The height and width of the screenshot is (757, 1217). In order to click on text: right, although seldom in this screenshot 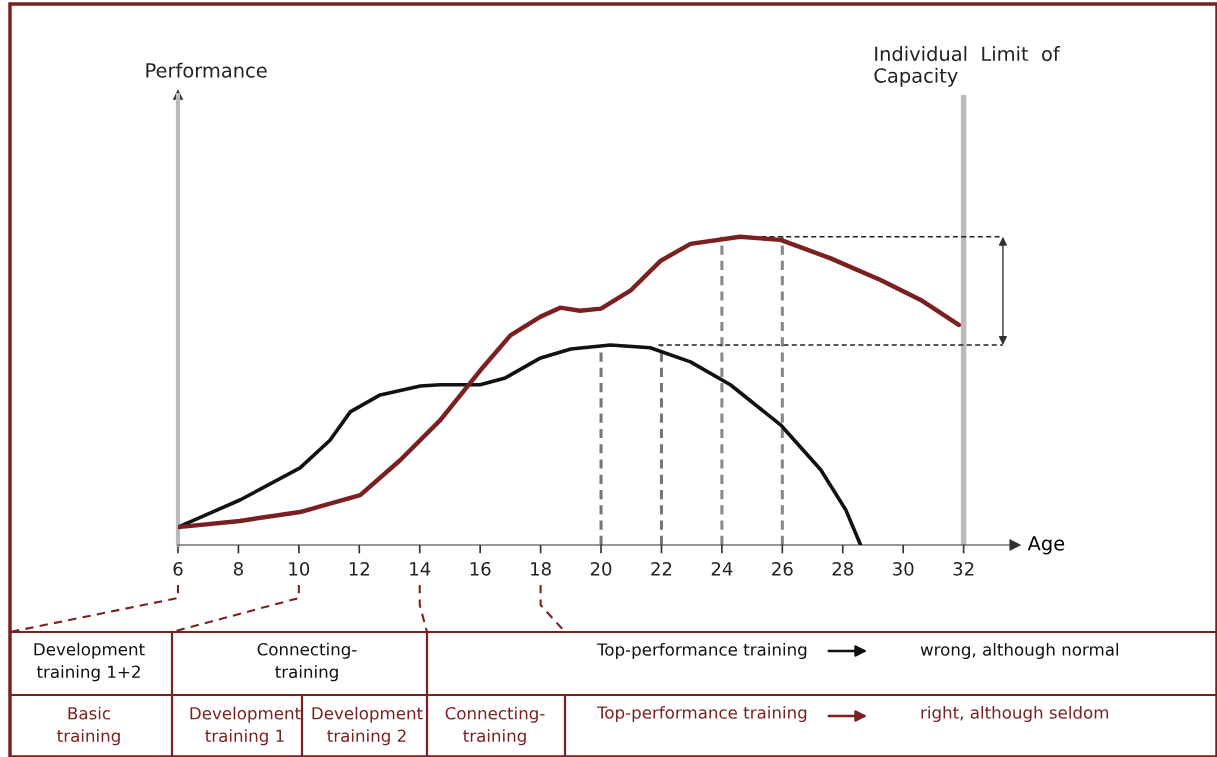, I will do `click(1015, 714)`.